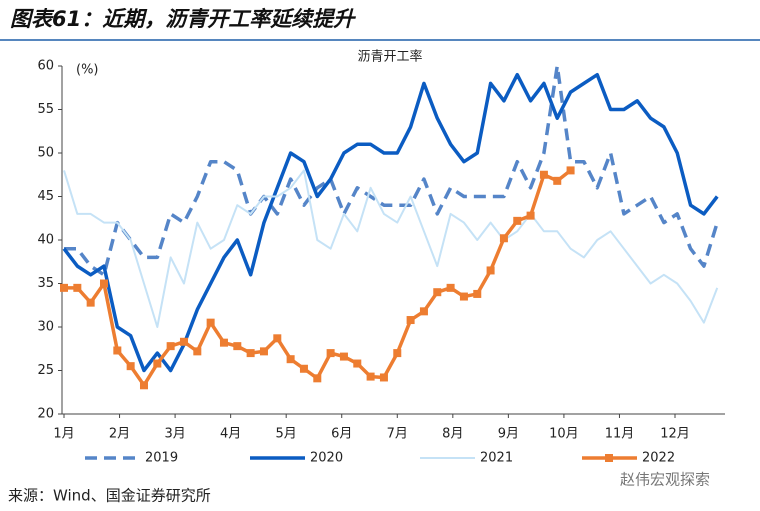 This screenshot has width=760, height=511. I want to click on y-tick-label: 30, so click(45, 327).